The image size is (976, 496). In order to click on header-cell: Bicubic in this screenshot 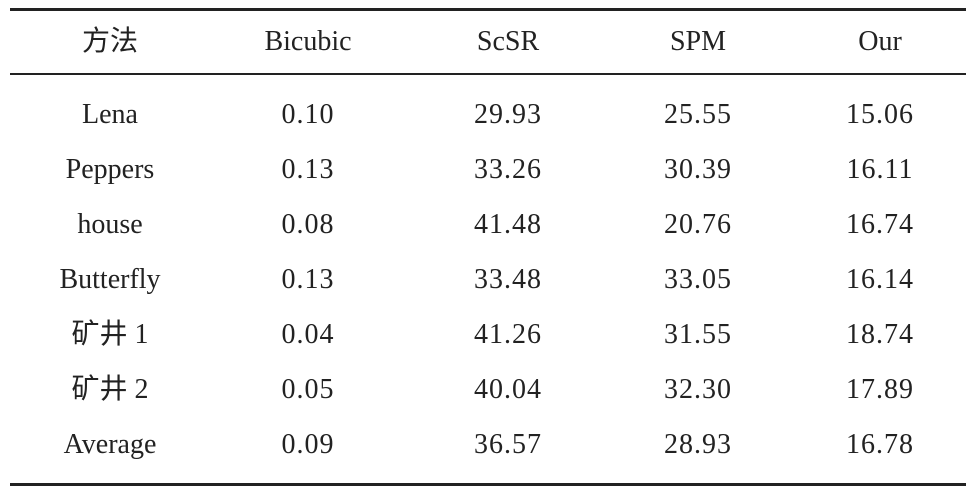, I will do `click(308, 41)`.